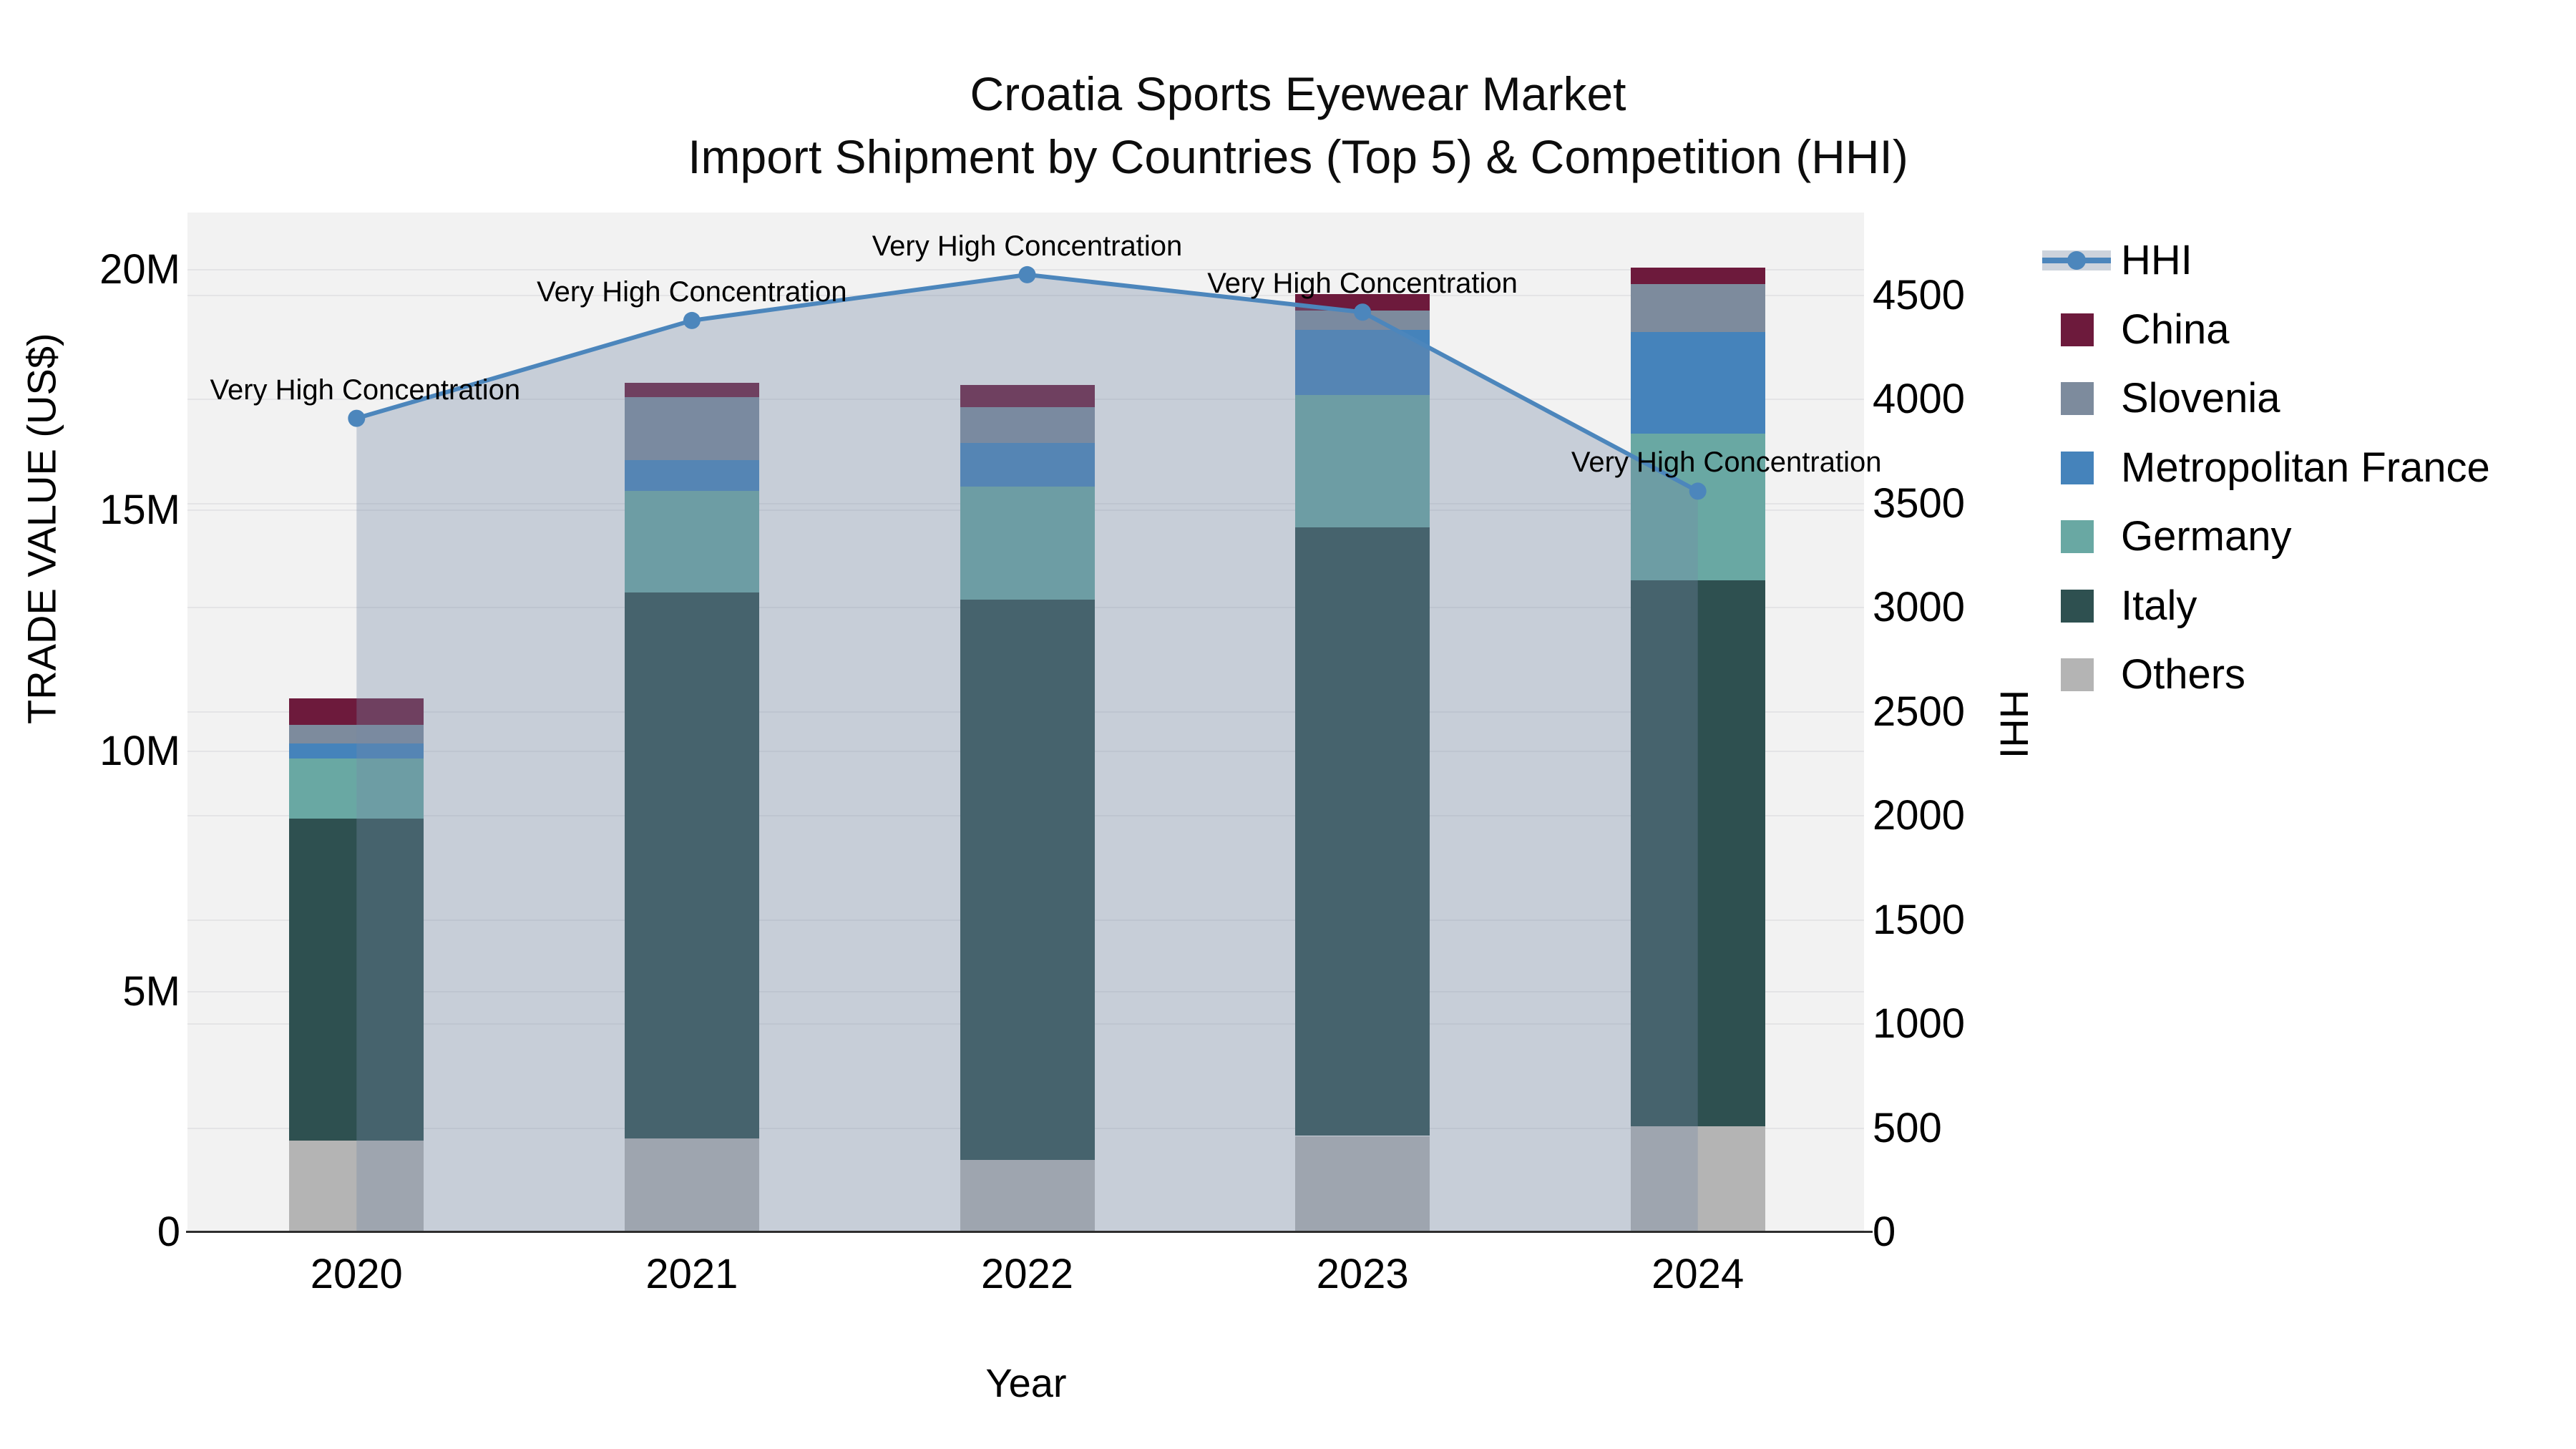 The image size is (2576, 1449). What do you see at coordinates (2077, 536) in the screenshot?
I see `legend-swatch-germany` at bounding box center [2077, 536].